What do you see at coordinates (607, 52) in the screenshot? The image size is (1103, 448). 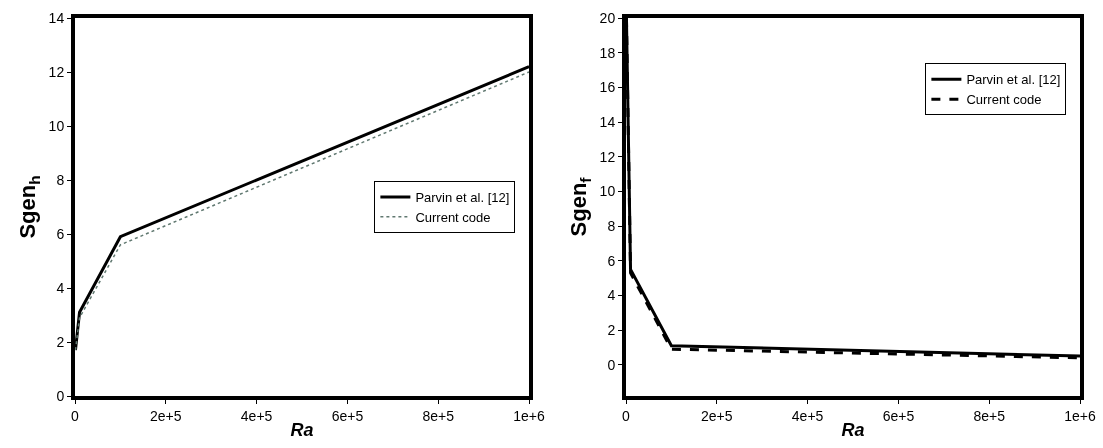 I see `y-tick-label: 18` at bounding box center [607, 52].